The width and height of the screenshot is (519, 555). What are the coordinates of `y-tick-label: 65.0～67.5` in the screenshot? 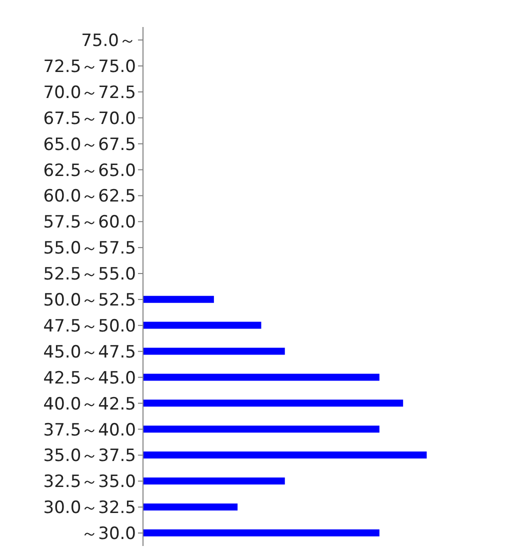 It's located at (89, 144).